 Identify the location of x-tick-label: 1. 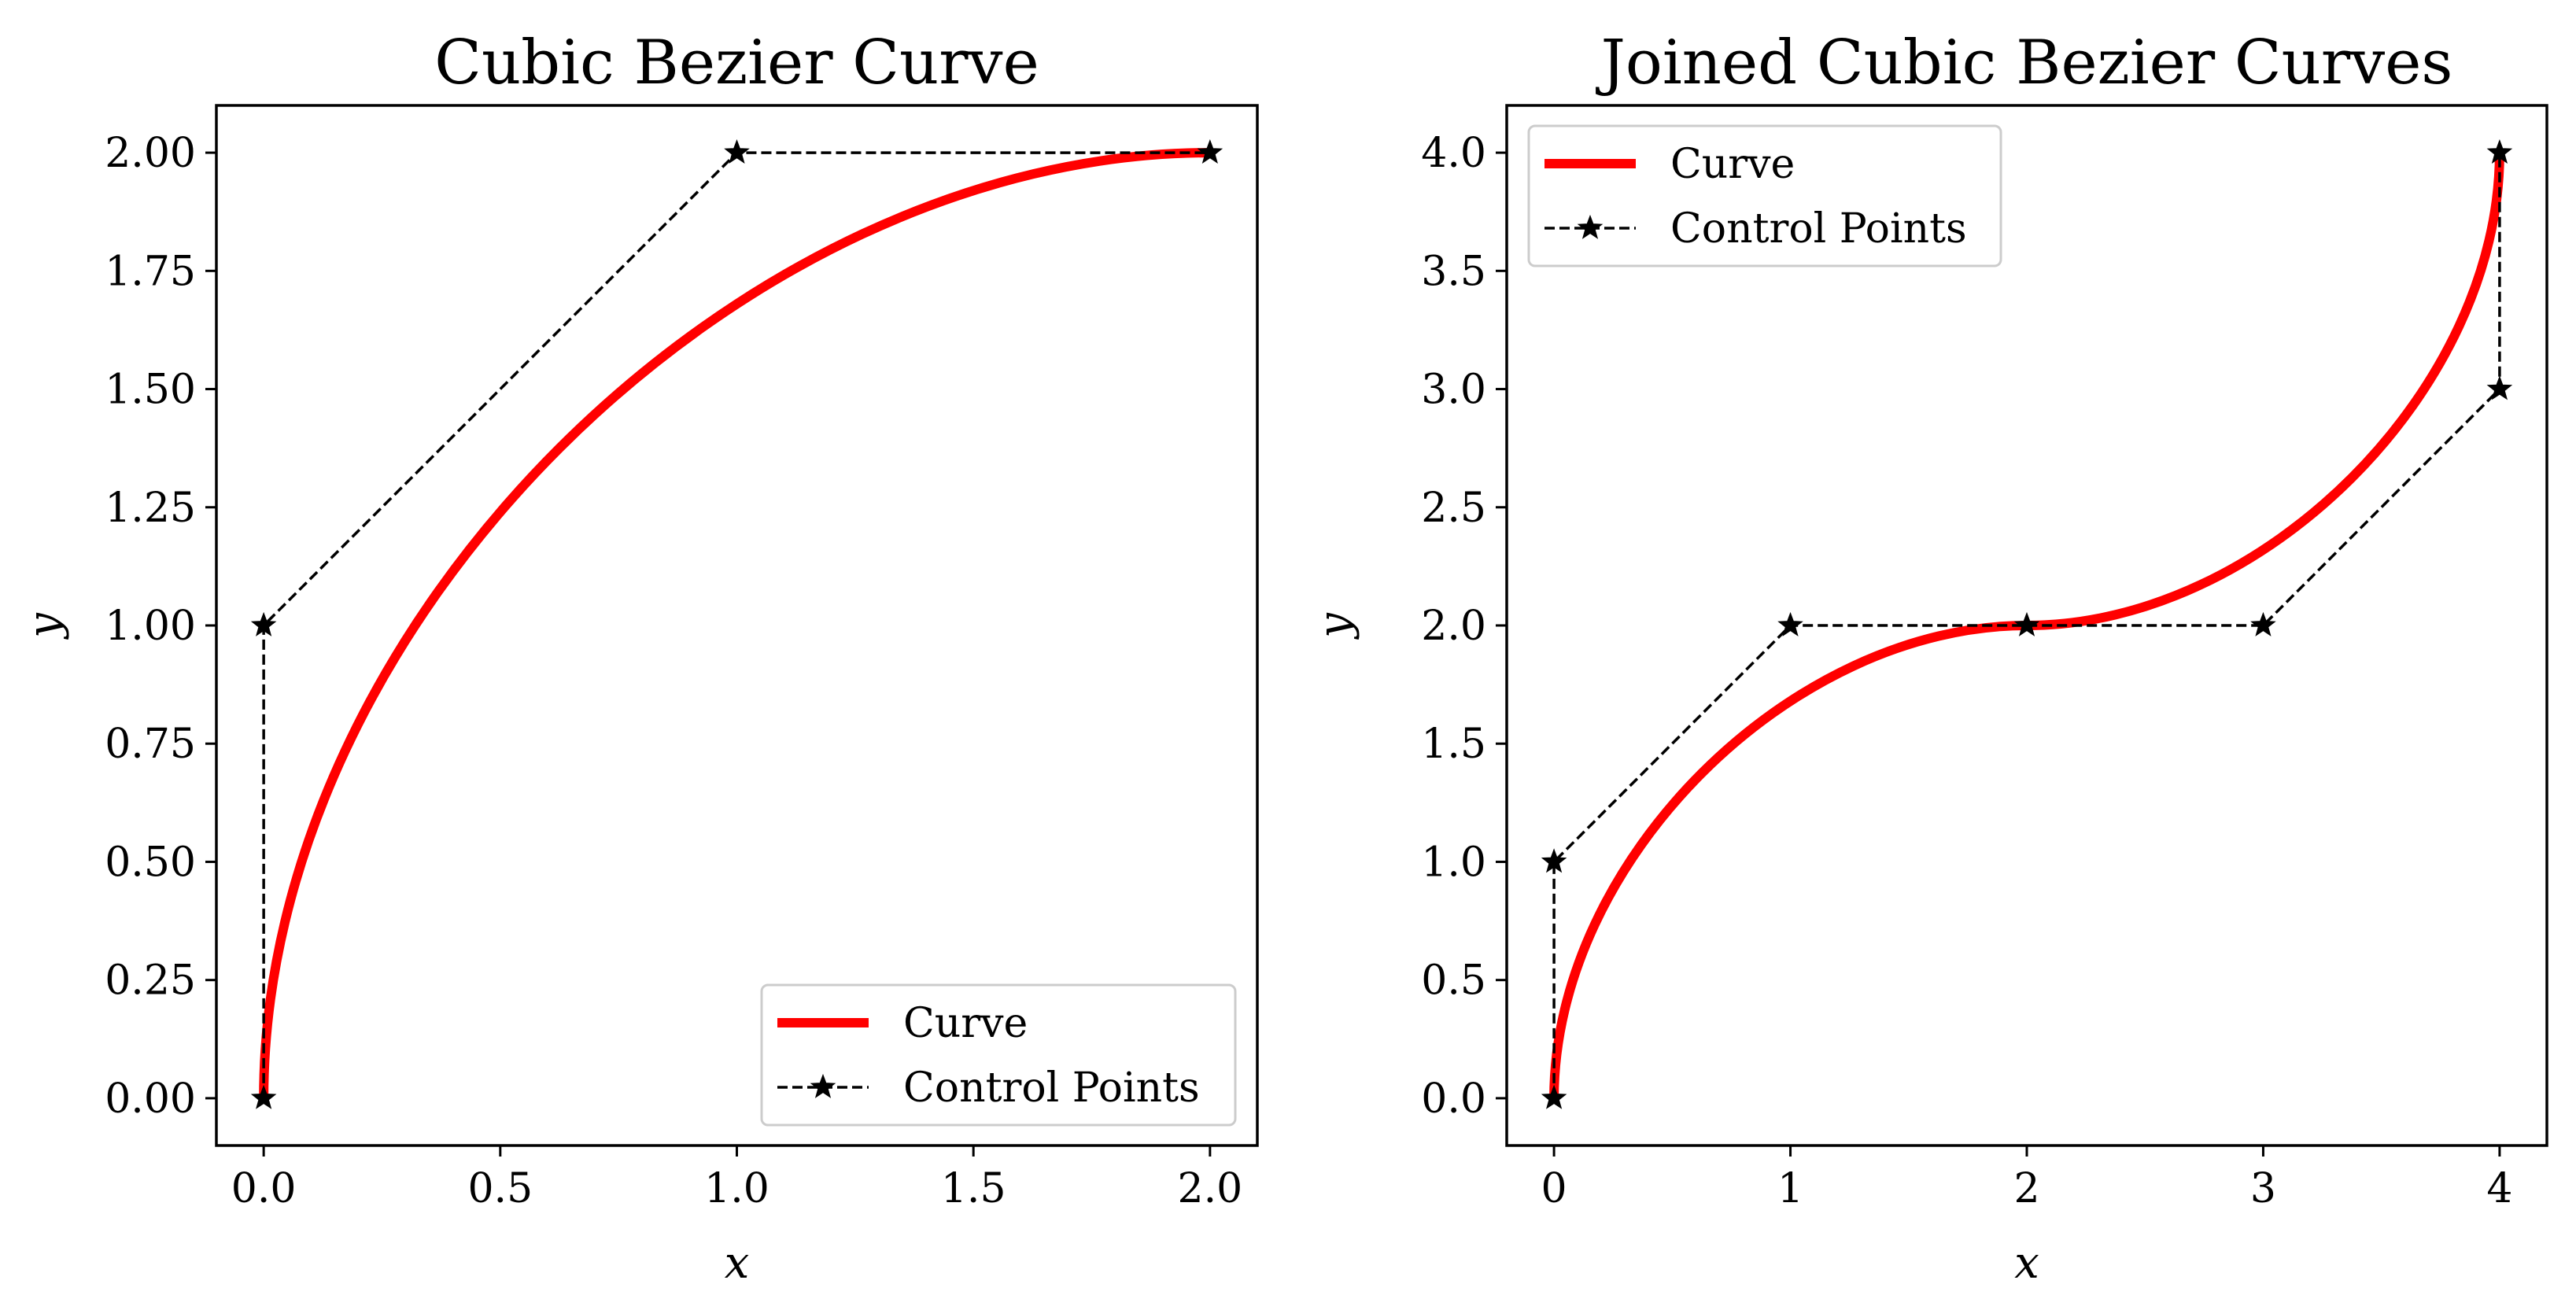
(1790, 1188).